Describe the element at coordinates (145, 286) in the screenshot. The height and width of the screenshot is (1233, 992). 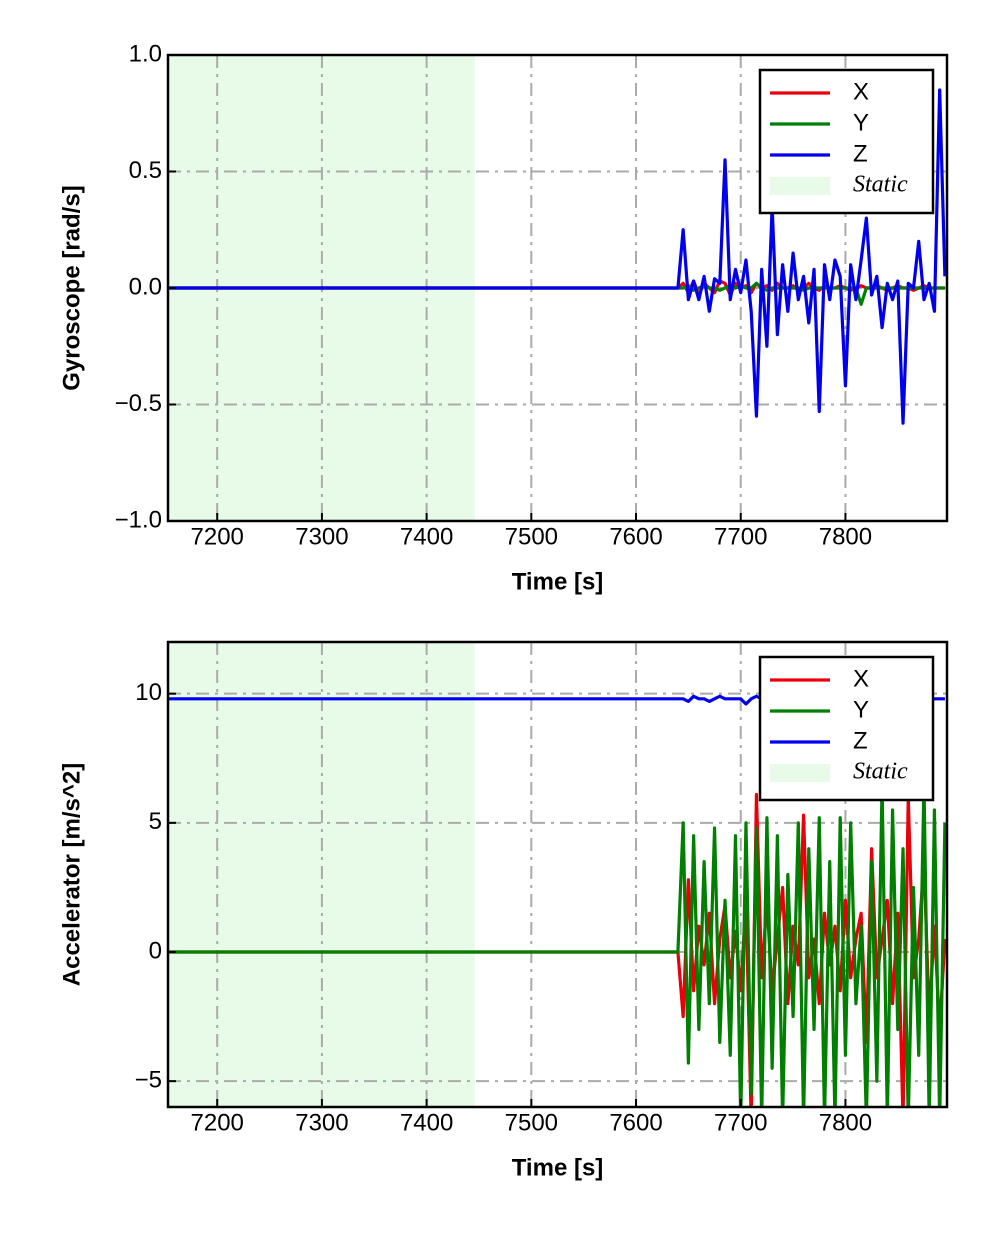
I see `y-tick-label: 0.0` at that location.